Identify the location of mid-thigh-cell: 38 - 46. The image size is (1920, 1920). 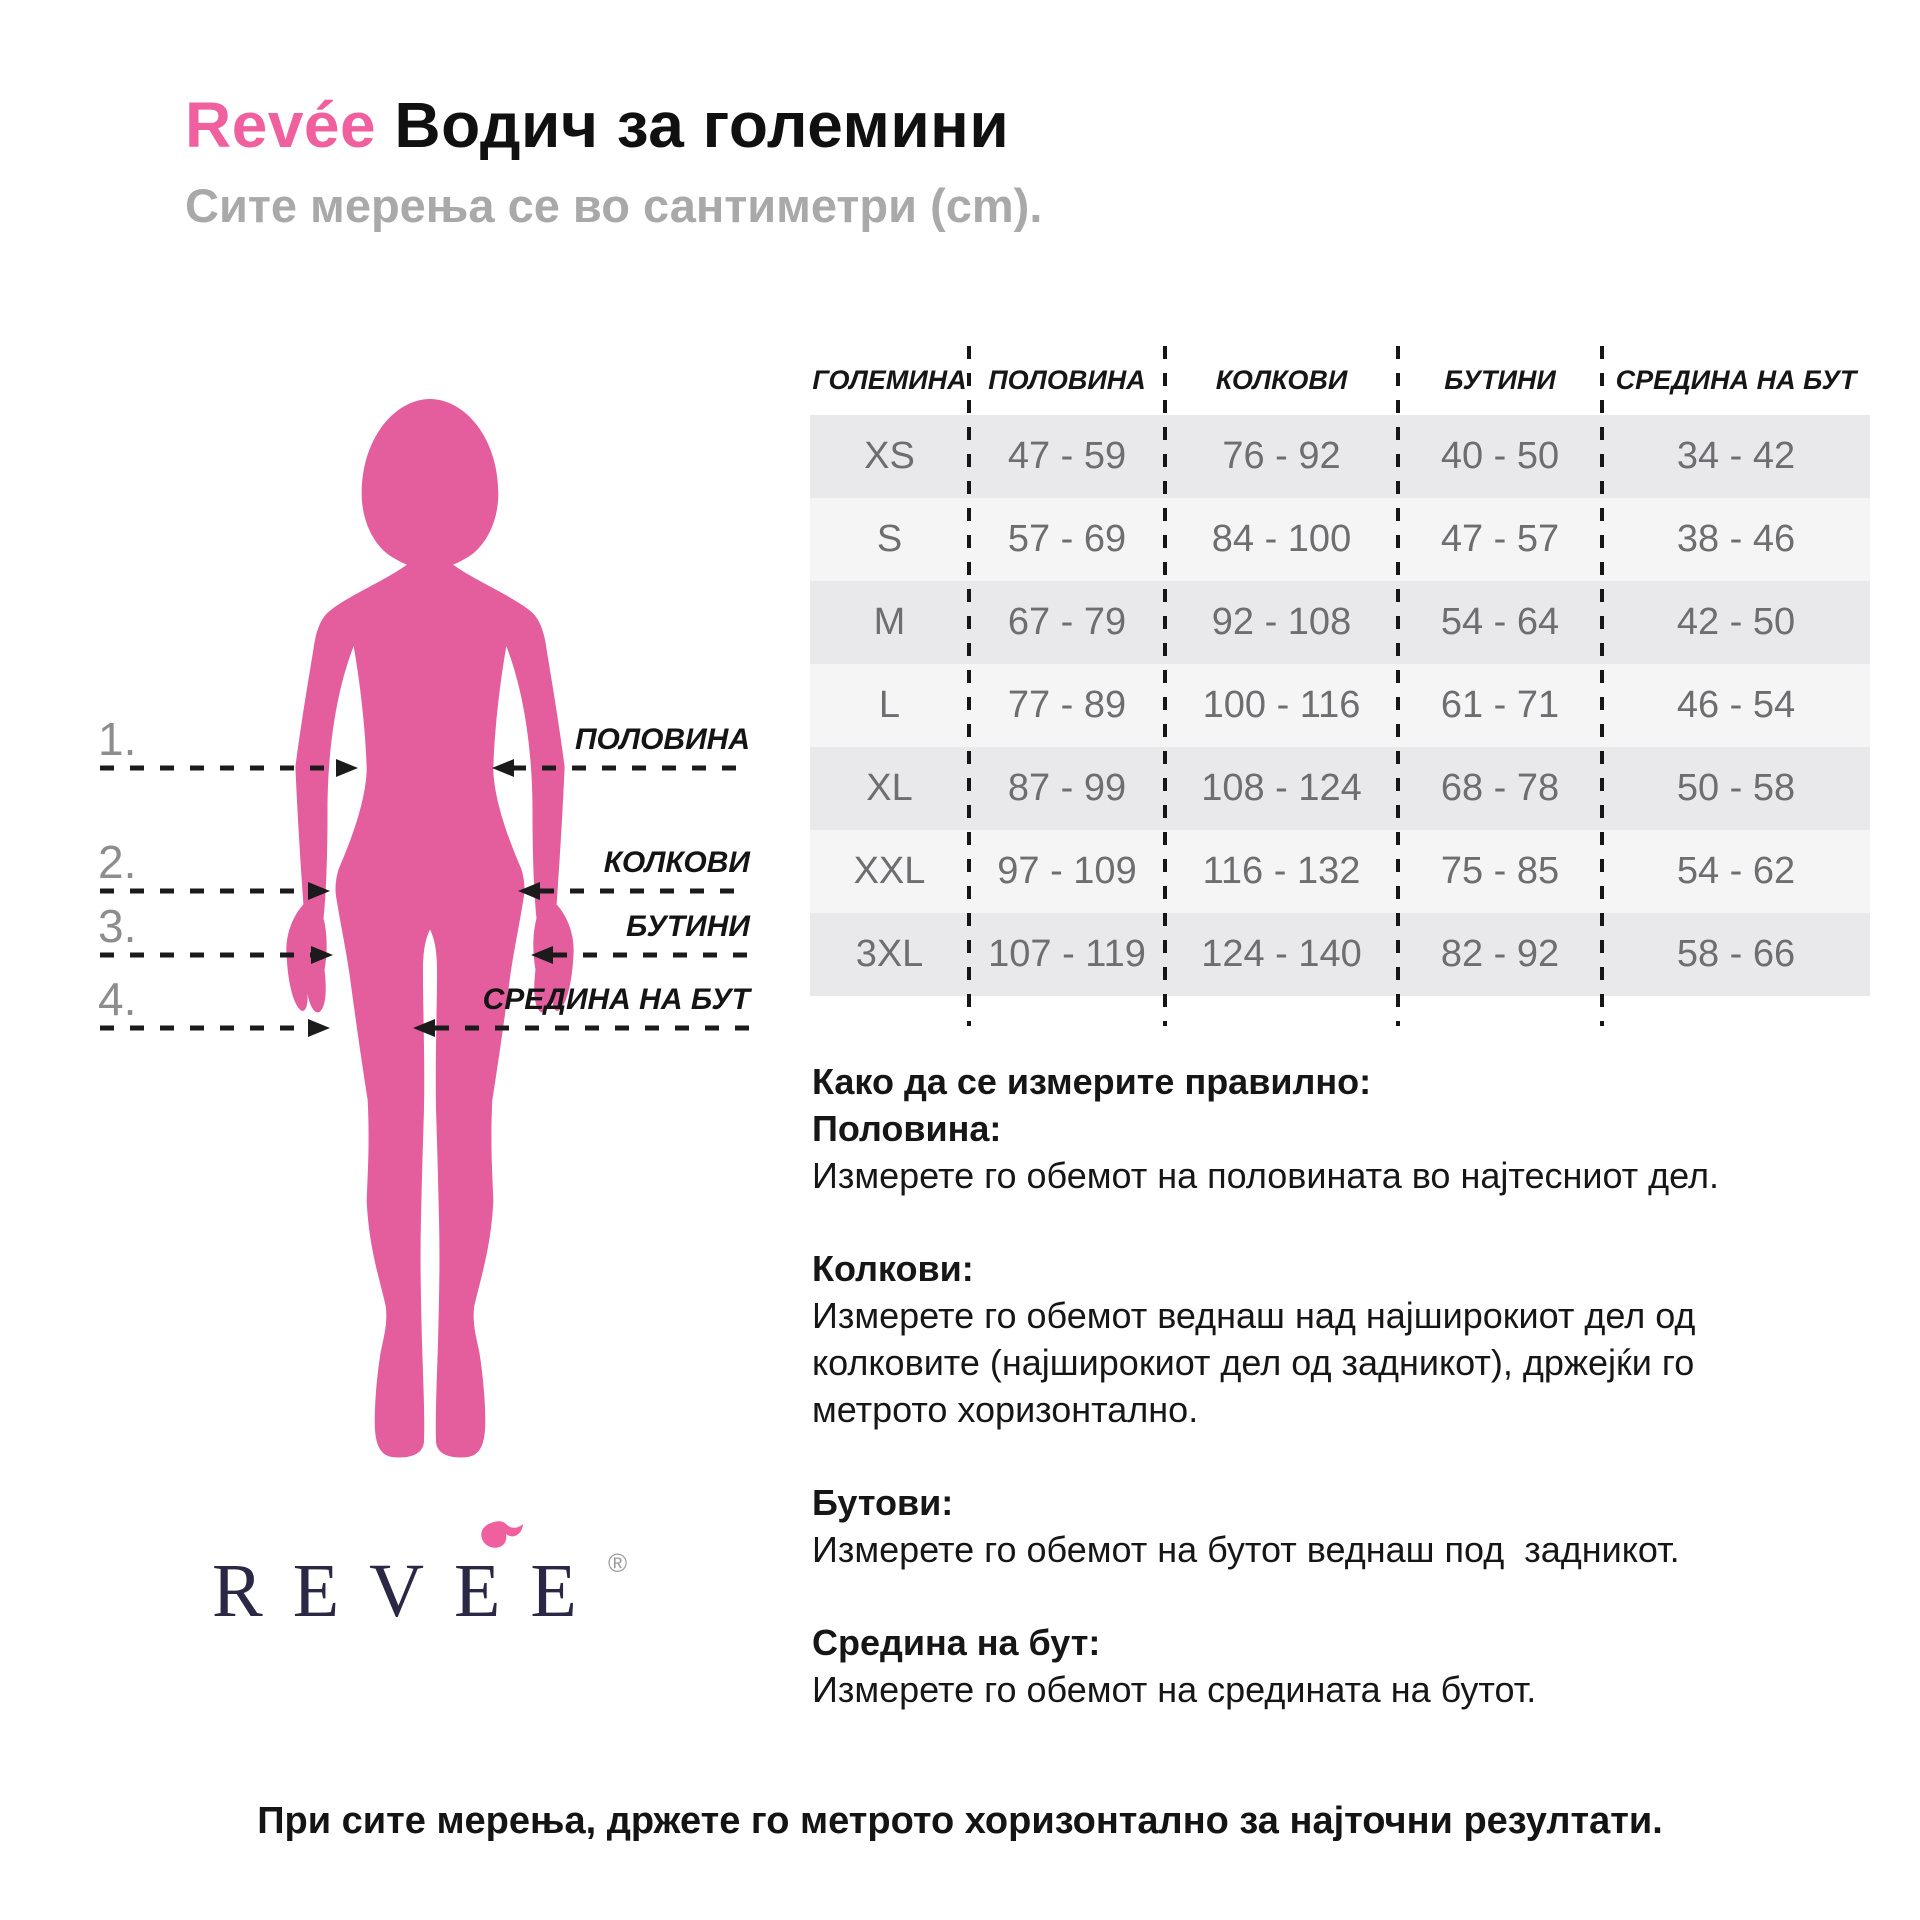
(1736, 539).